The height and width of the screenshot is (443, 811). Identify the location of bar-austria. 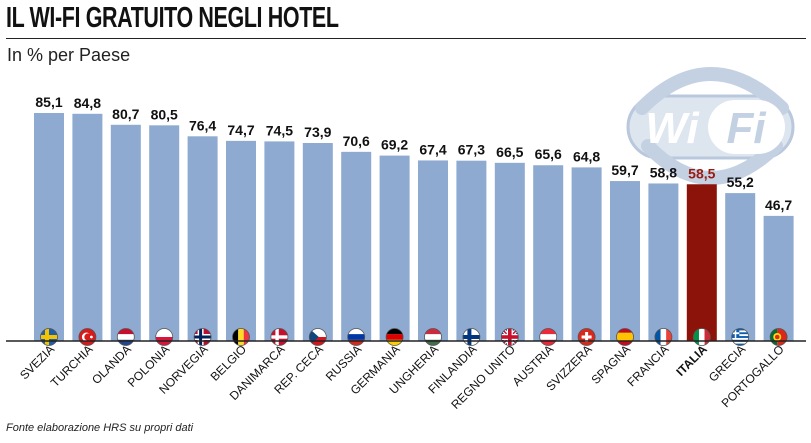
(548, 253).